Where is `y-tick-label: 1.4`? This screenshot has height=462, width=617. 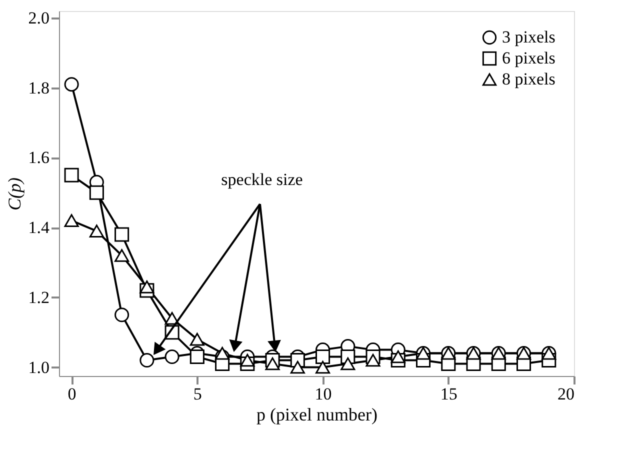
y-tick-label: 1.4 is located at coordinates (39, 228).